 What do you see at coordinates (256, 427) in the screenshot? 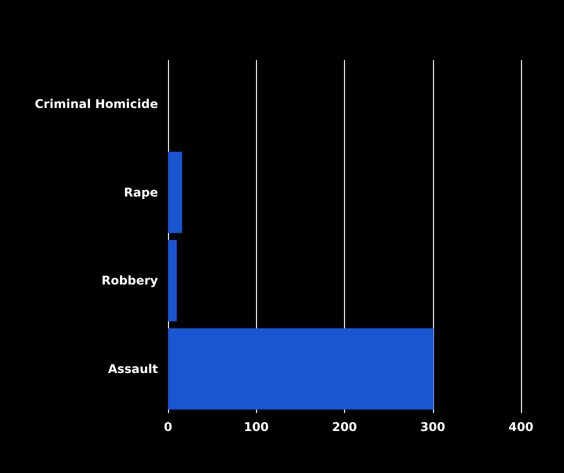
I see `x-tick-label: 100` at bounding box center [256, 427].